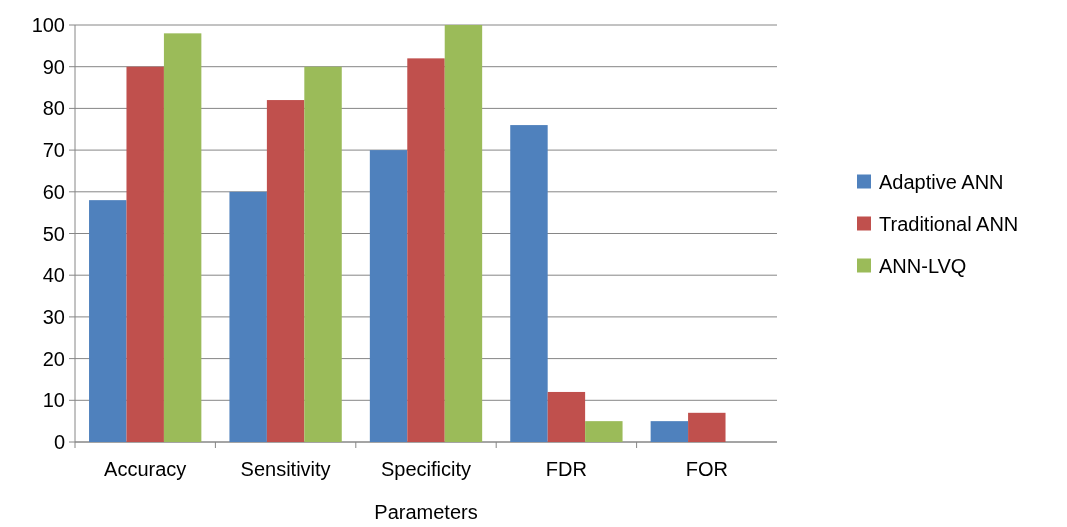  What do you see at coordinates (53, 275) in the screenshot?
I see `y-tick-label: 40` at bounding box center [53, 275].